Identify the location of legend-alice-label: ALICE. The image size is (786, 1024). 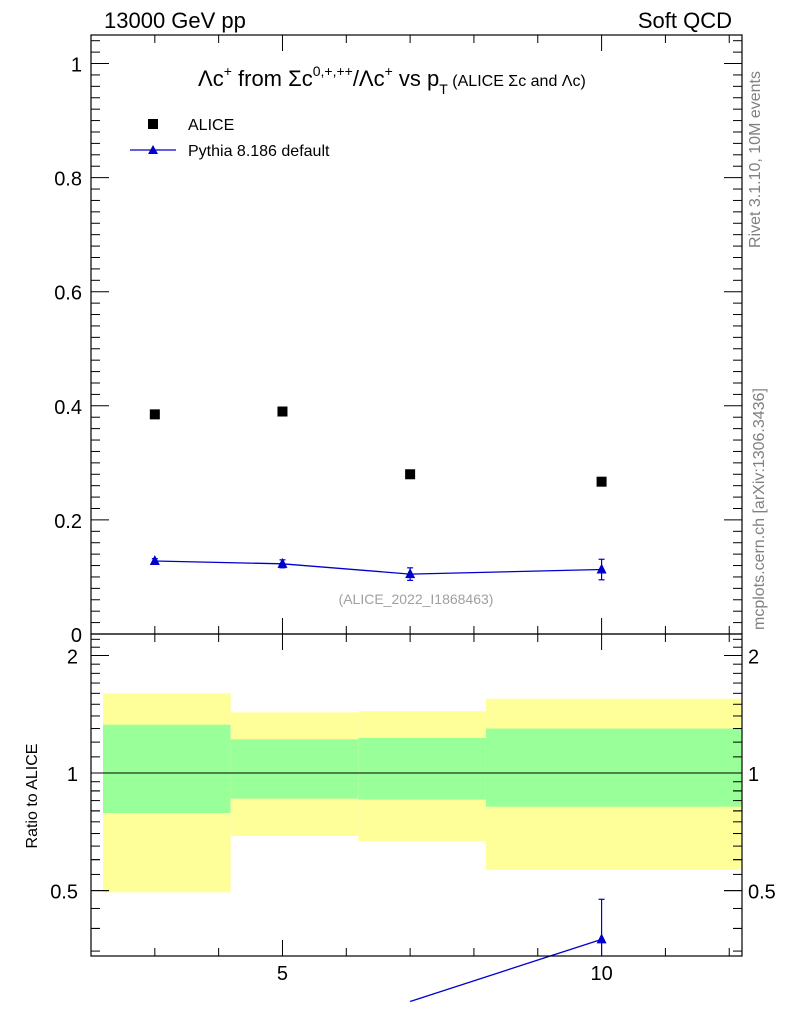
(211, 125).